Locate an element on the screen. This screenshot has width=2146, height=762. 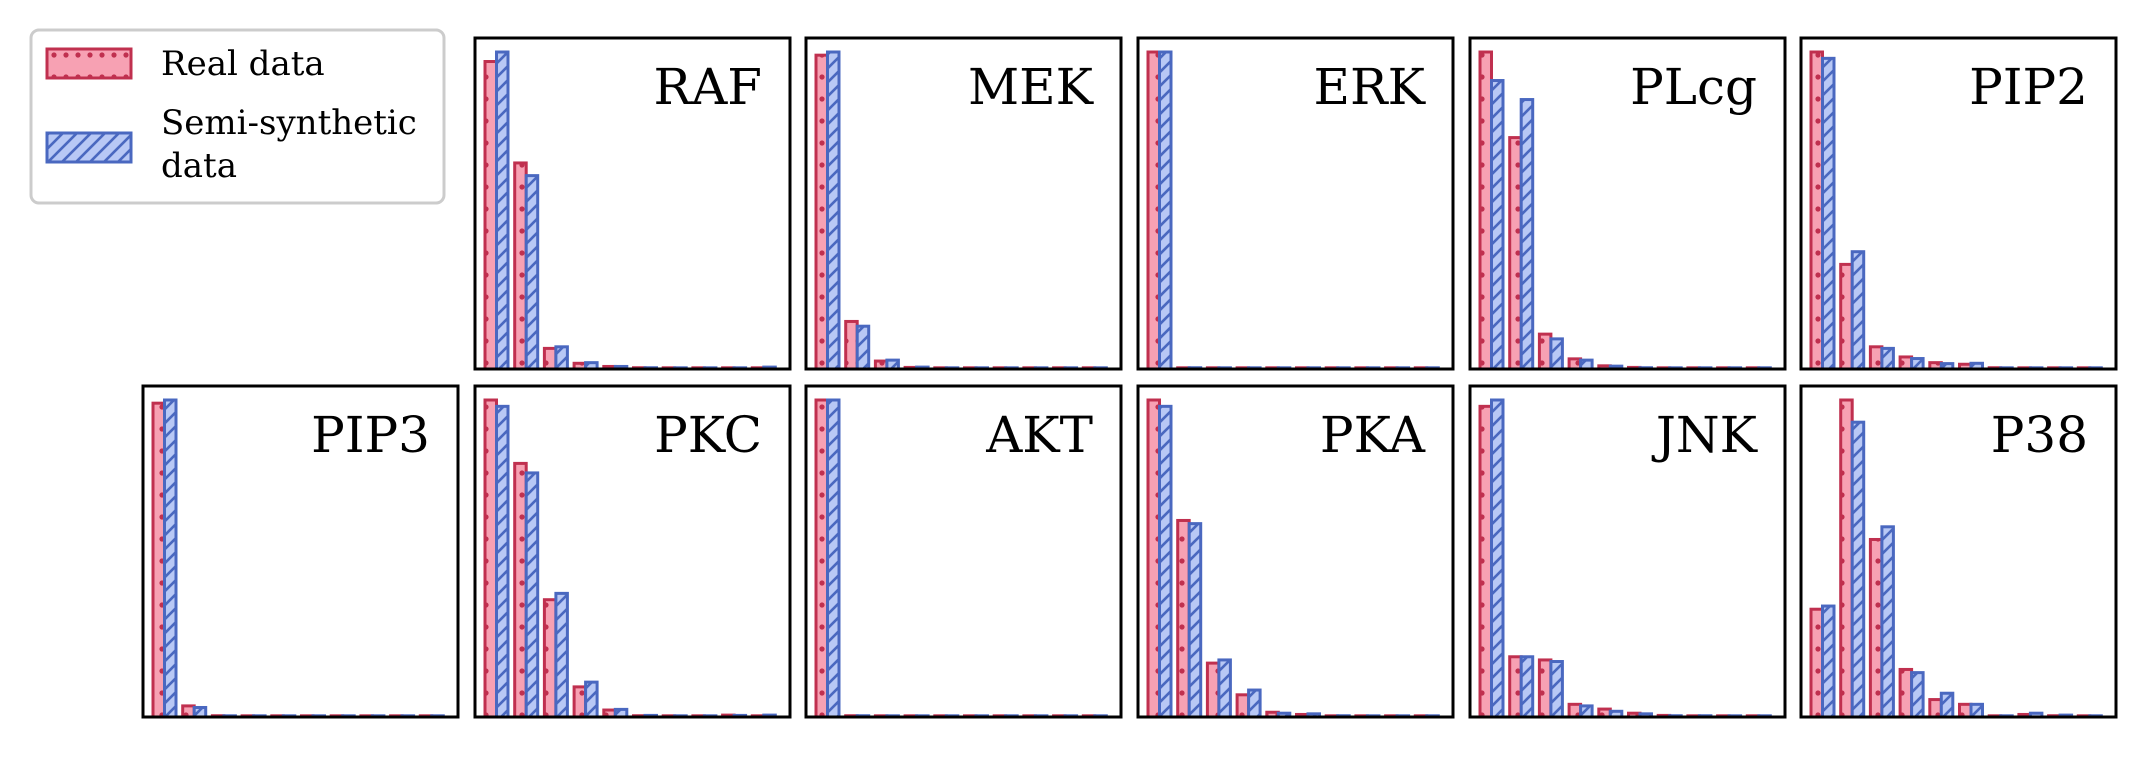
panel-frame-pka is located at coordinates (1295, 551).